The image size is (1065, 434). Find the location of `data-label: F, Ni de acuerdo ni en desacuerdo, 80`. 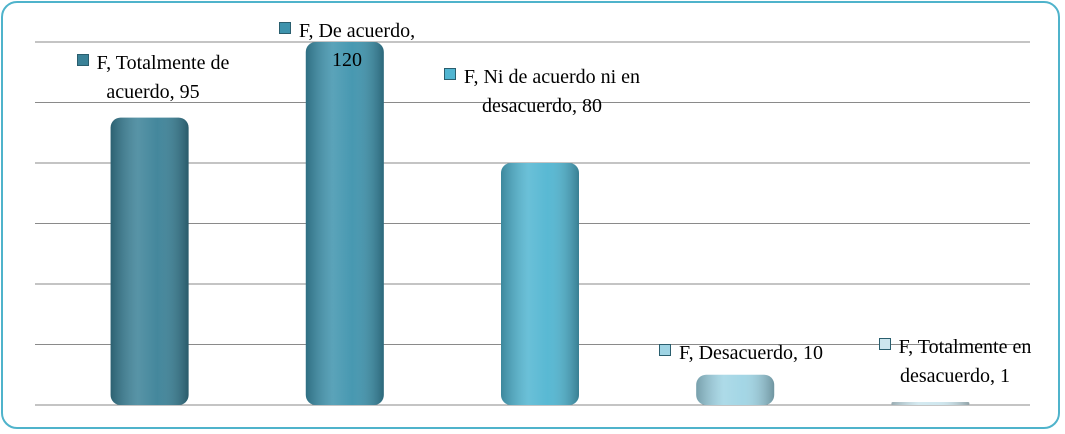

data-label: F, Ni de acuerdo ni en desacuerdo, 80 is located at coordinates (542, 92).